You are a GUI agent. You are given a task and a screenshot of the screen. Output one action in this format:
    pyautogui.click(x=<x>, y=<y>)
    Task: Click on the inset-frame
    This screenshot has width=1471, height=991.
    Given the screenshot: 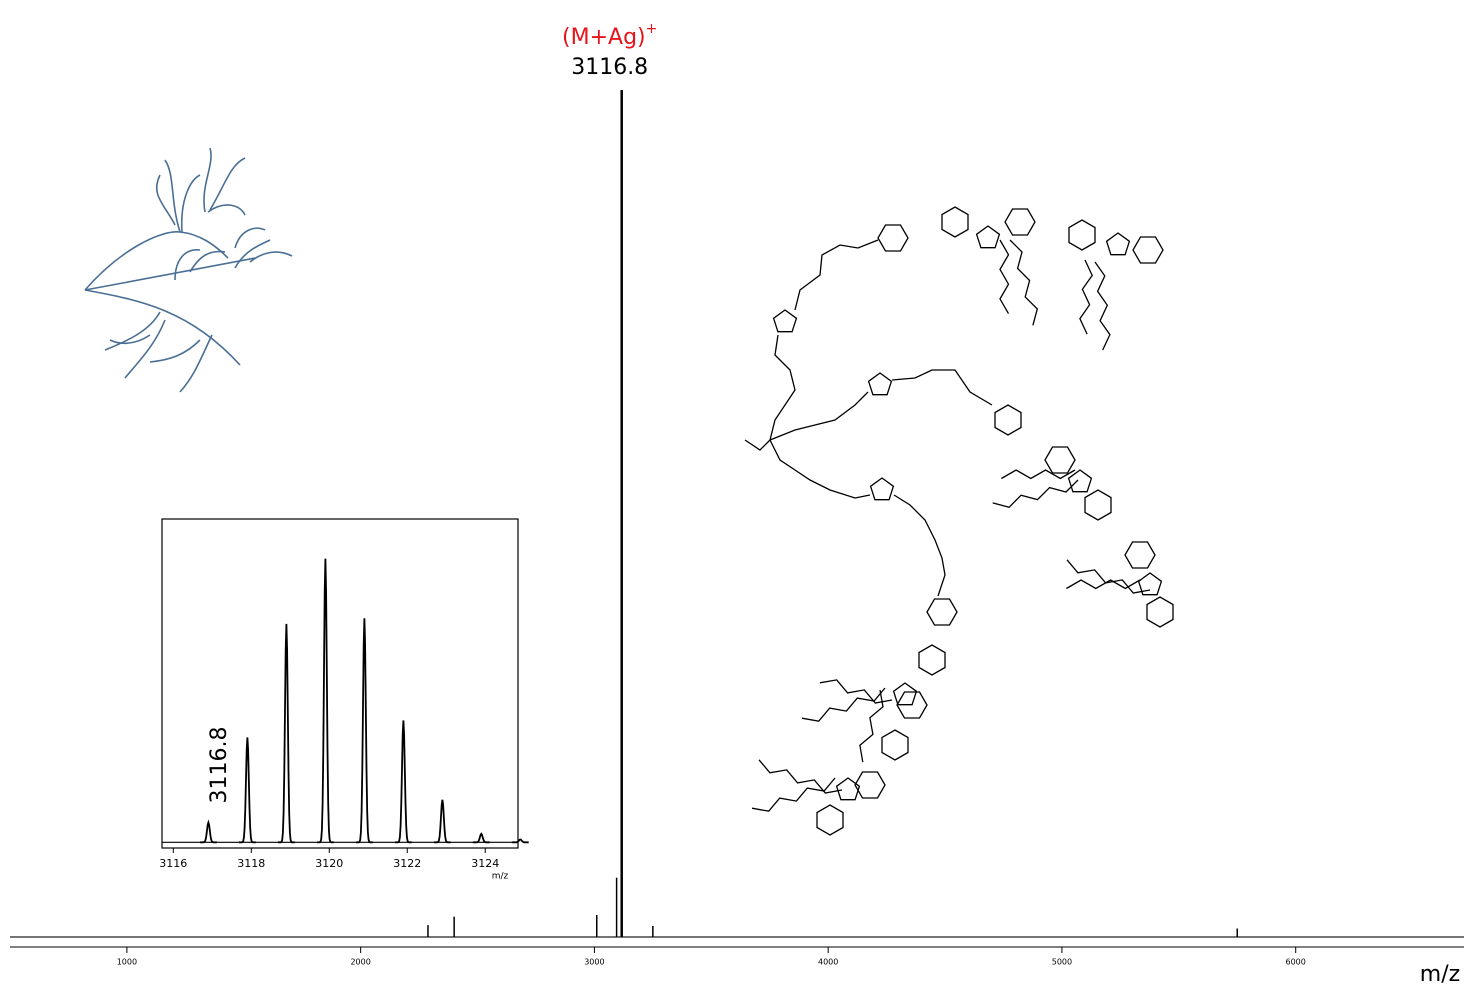 What is the action you would take?
    pyautogui.click(x=340, y=683)
    